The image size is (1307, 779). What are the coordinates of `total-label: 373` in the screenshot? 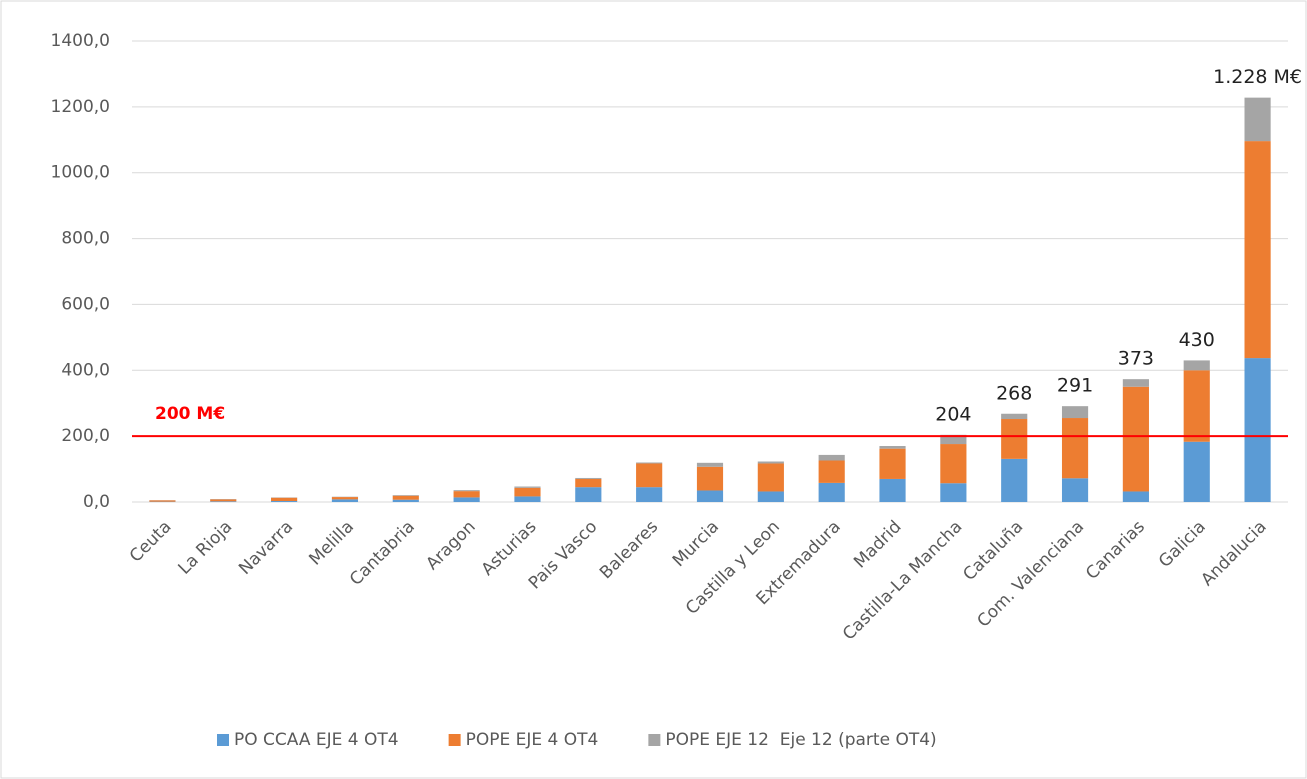 It's located at (1136, 359).